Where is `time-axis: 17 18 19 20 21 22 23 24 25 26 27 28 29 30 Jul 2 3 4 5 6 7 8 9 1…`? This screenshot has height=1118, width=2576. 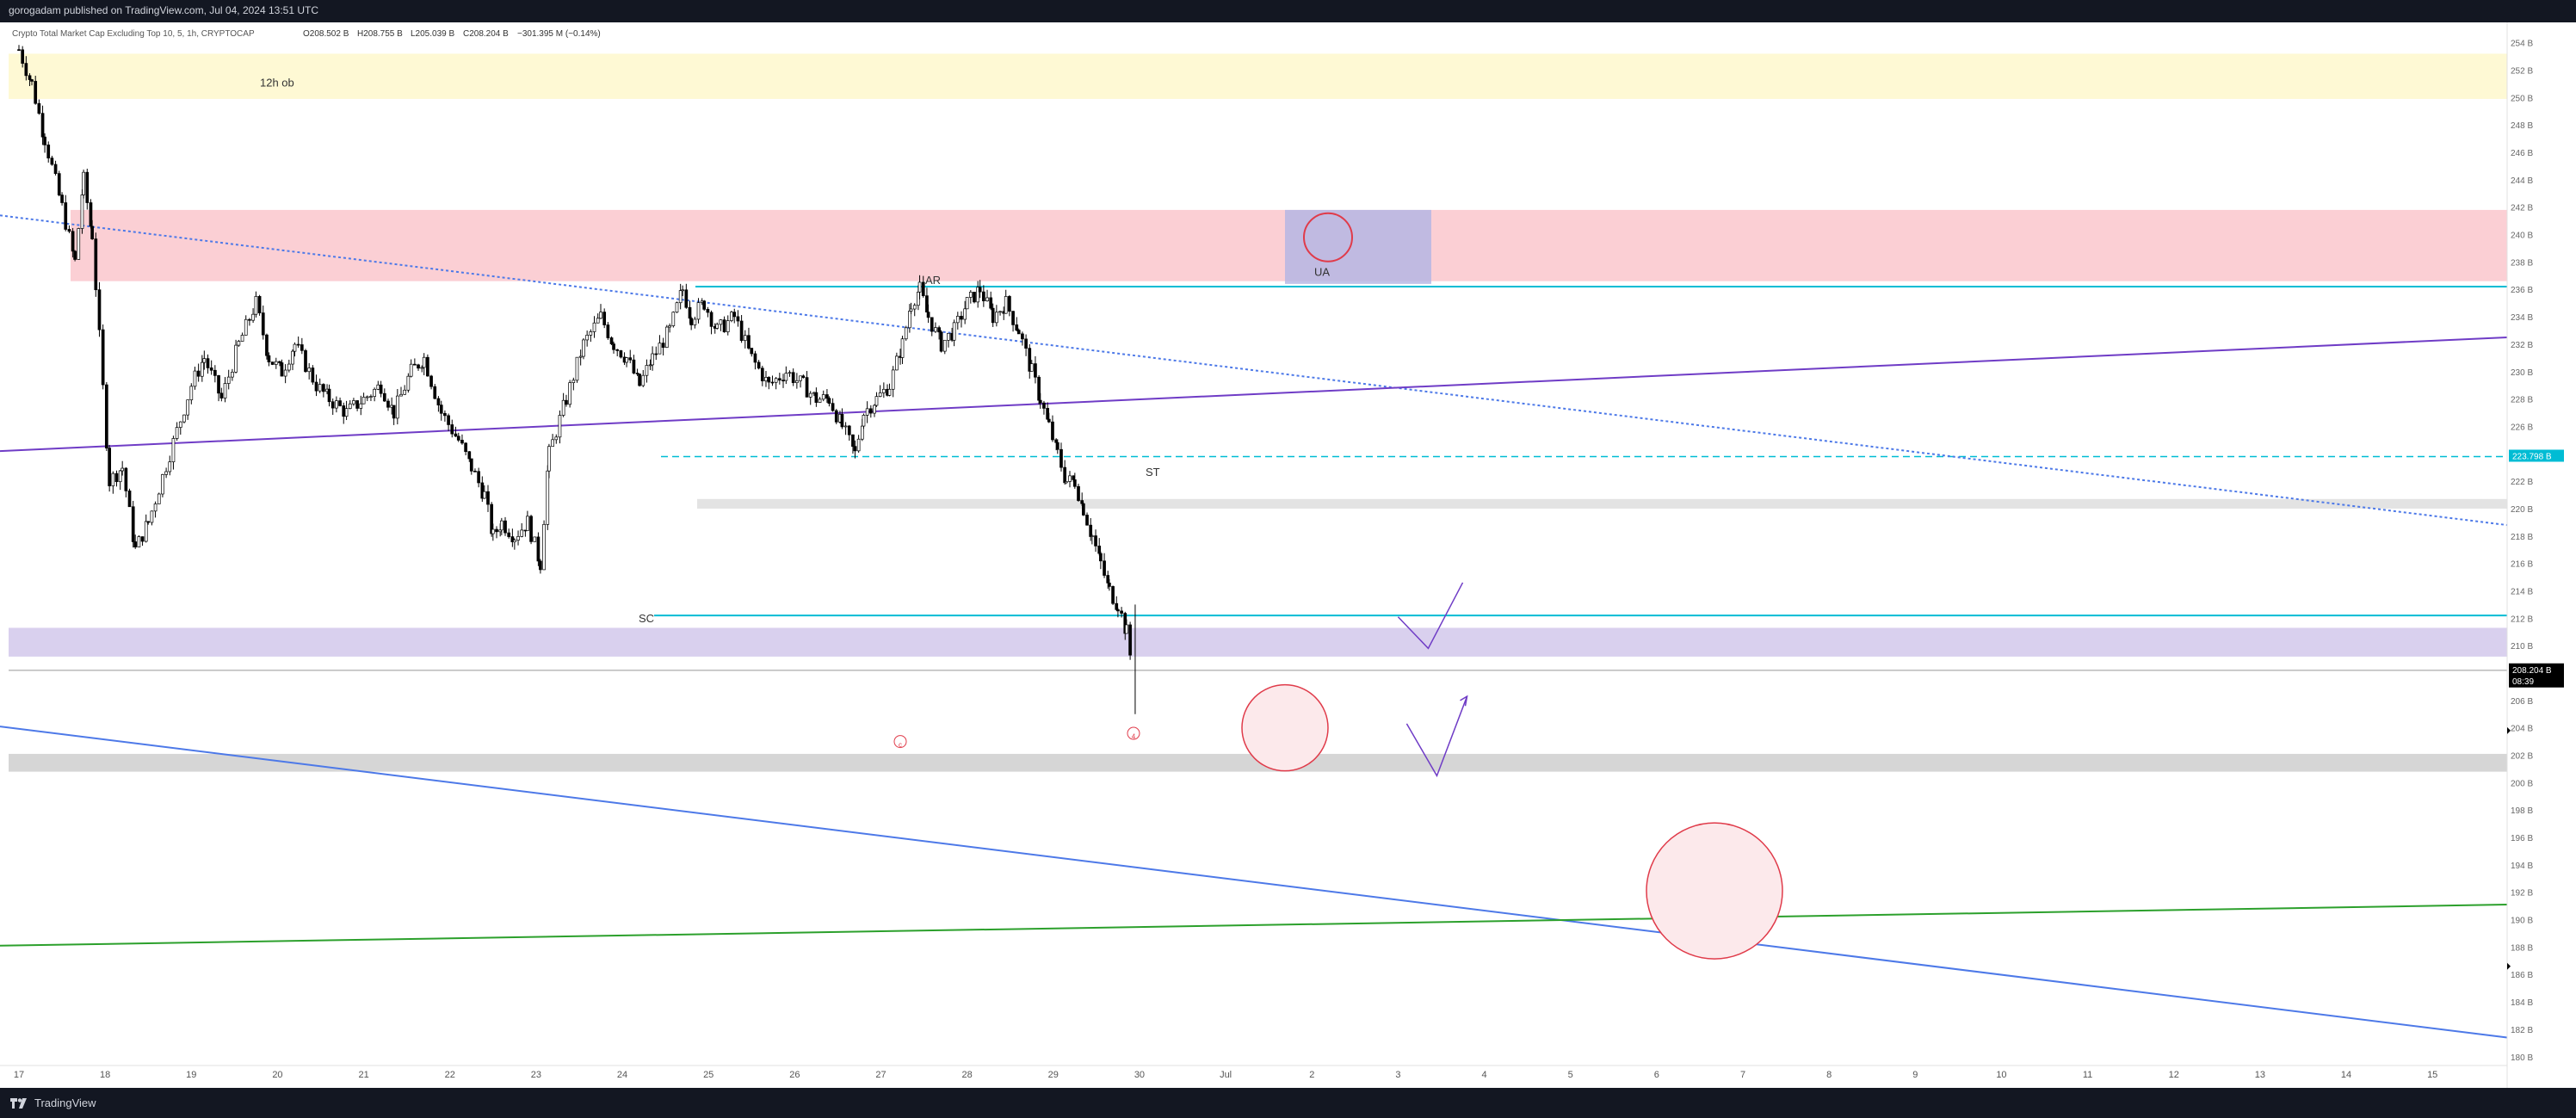
time-axis: 17 18 19 20 21 22 23 24 25 26 27 28 29 30 Jul 2 3 4 5 6 7 8 9 1… is located at coordinates (1253, 1072).